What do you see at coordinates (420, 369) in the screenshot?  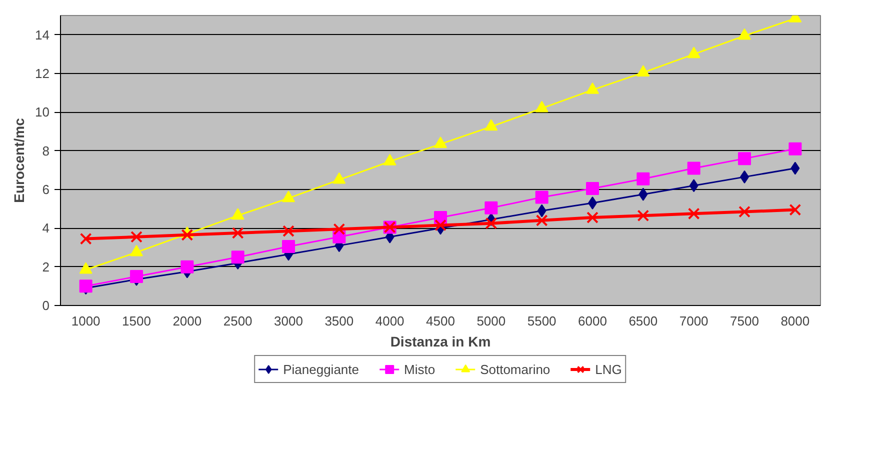 I see `legend-label: Misto` at bounding box center [420, 369].